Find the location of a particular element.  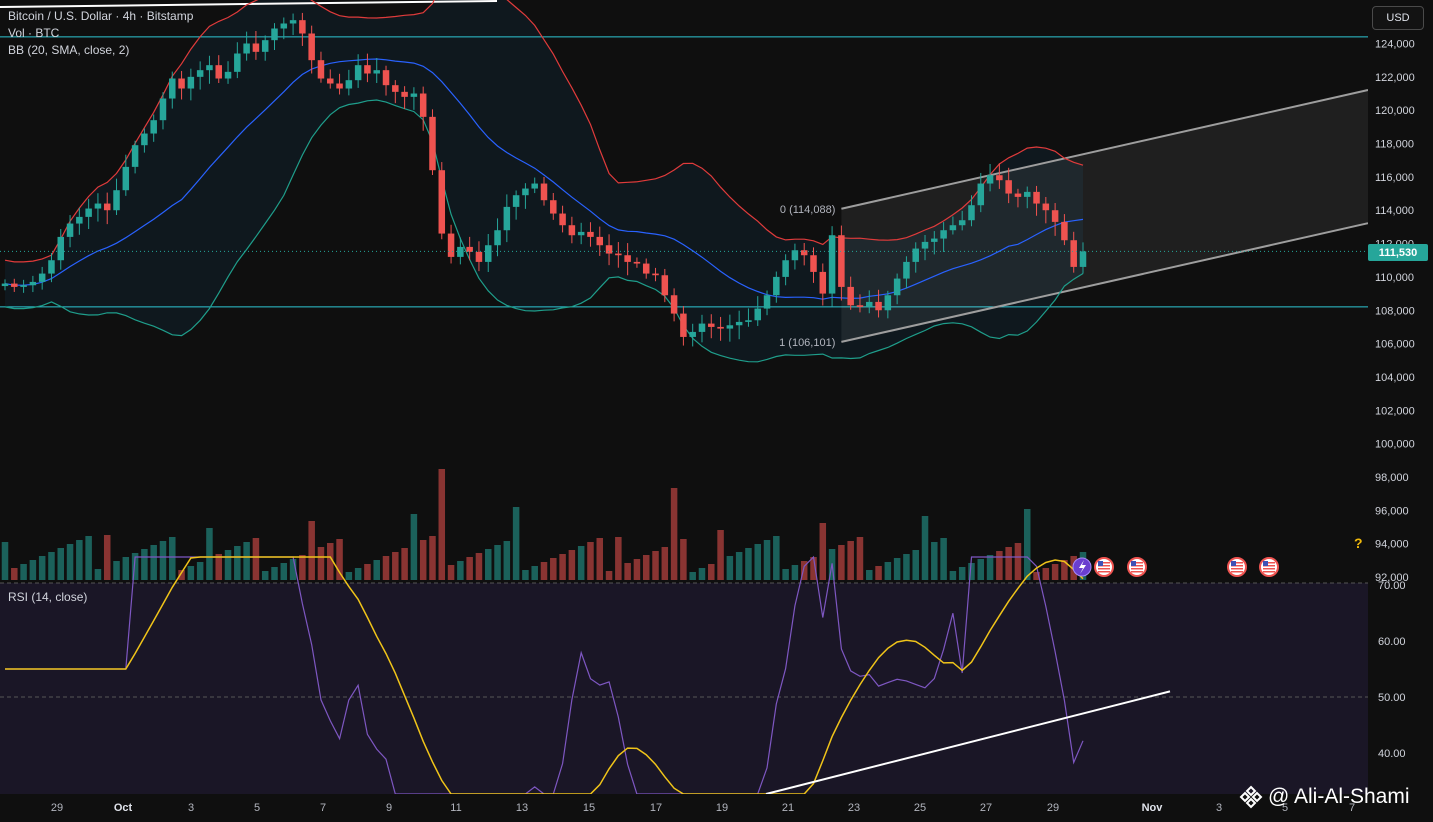

lightning-event-icon is located at coordinates (1082, 567).